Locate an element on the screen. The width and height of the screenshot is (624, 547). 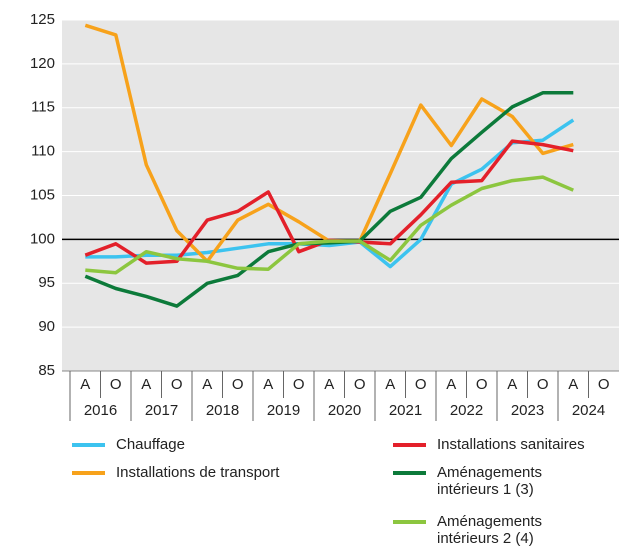
year-label: 2024 is located at coordinates (588, 410).